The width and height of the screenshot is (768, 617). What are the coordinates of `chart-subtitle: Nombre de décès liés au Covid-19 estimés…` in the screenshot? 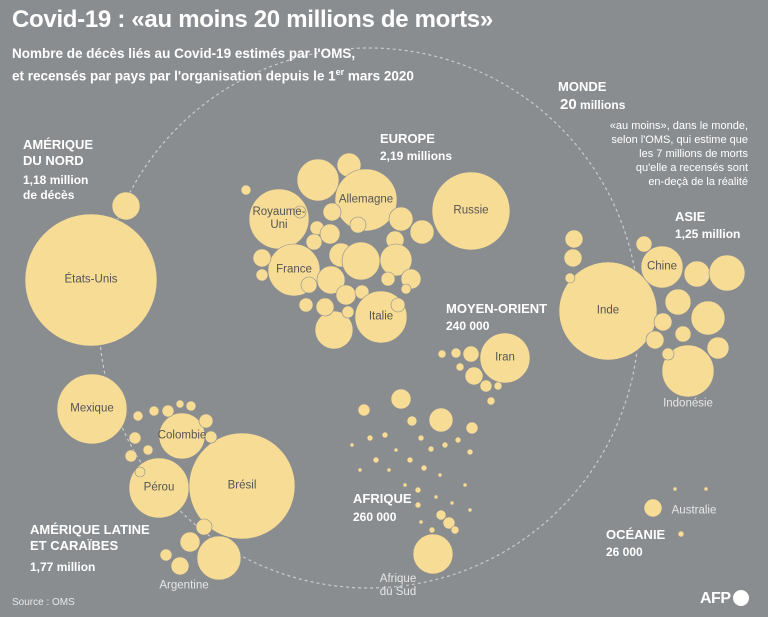 It's located at (272, 65).